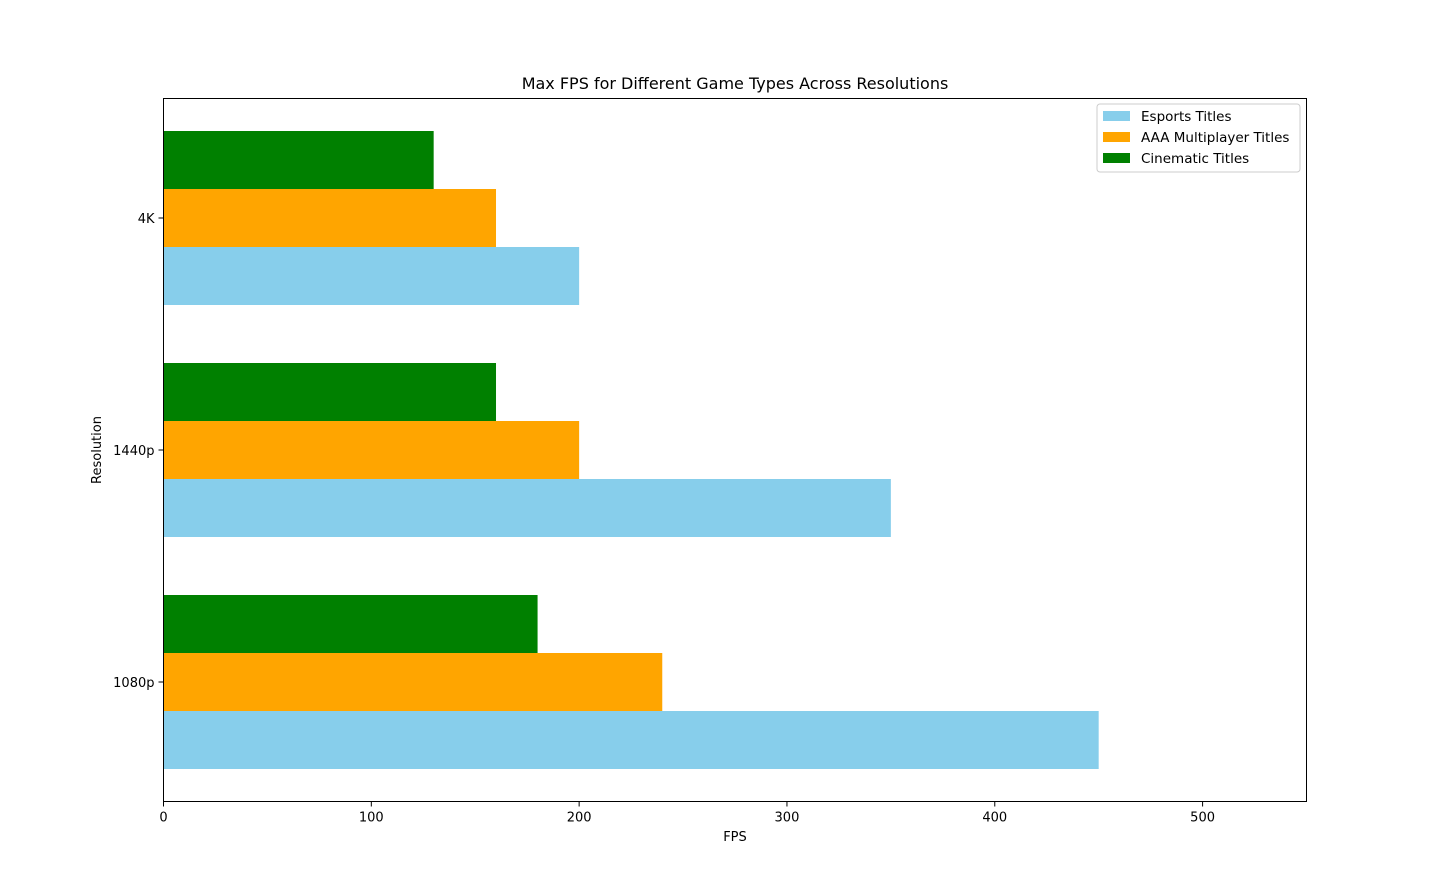  Describe the element at coordinates (330, 218) in the screenshot. I see `bar-aaa-multiplayer-titles-4k` at that location.